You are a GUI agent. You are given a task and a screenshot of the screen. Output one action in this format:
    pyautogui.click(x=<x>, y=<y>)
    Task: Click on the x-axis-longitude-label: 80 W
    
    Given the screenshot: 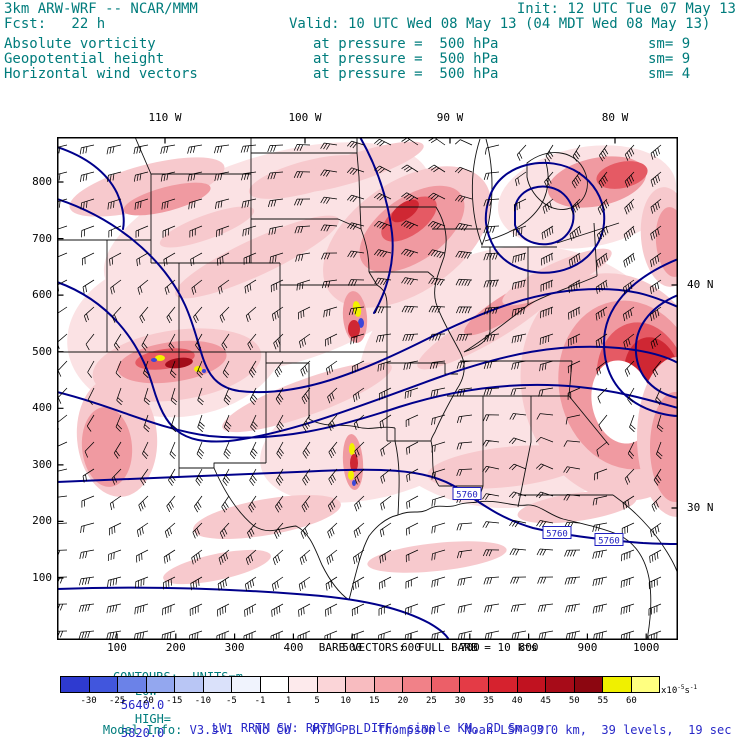 What is the action you would take?
    pyautogui.click(x=615, y=117)
    